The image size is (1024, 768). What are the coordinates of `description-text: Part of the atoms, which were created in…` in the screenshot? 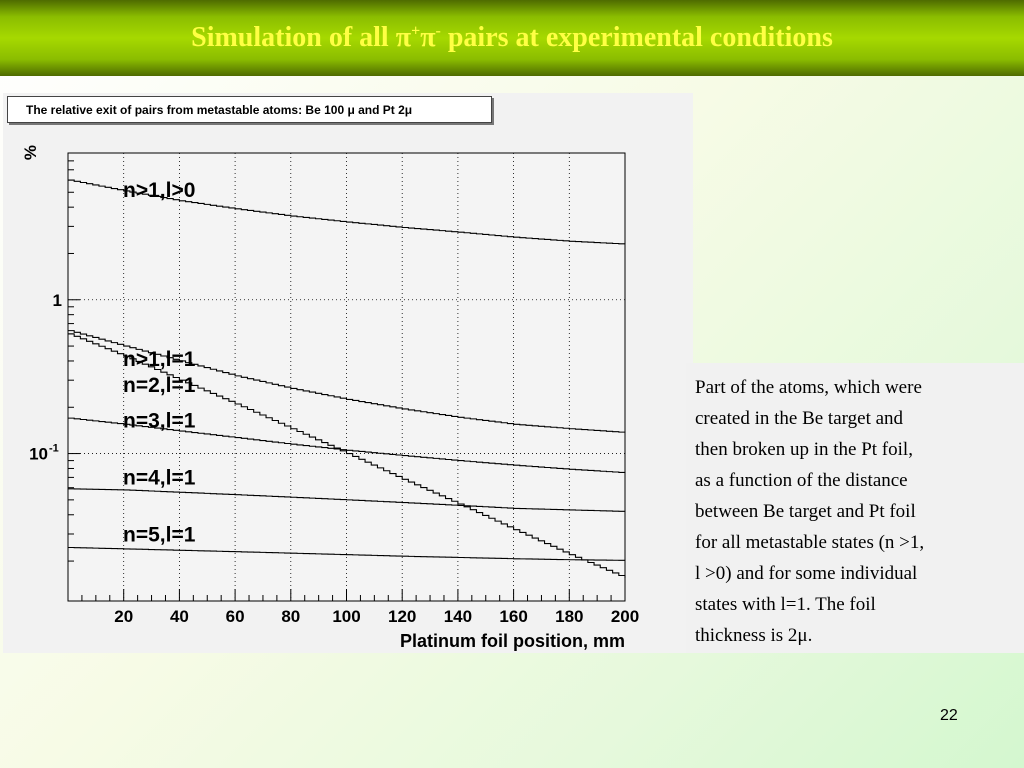 It's located at (810, 511).